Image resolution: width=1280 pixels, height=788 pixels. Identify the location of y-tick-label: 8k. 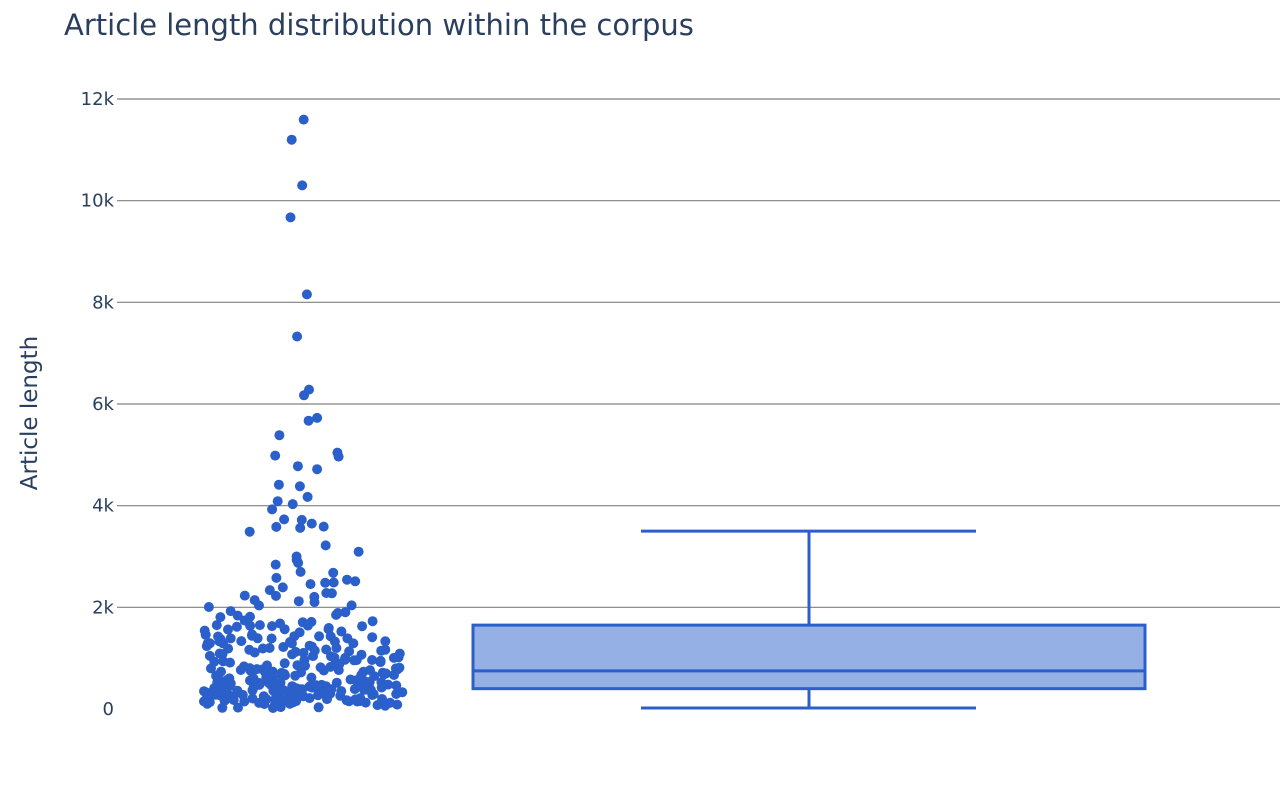
(103, 302).